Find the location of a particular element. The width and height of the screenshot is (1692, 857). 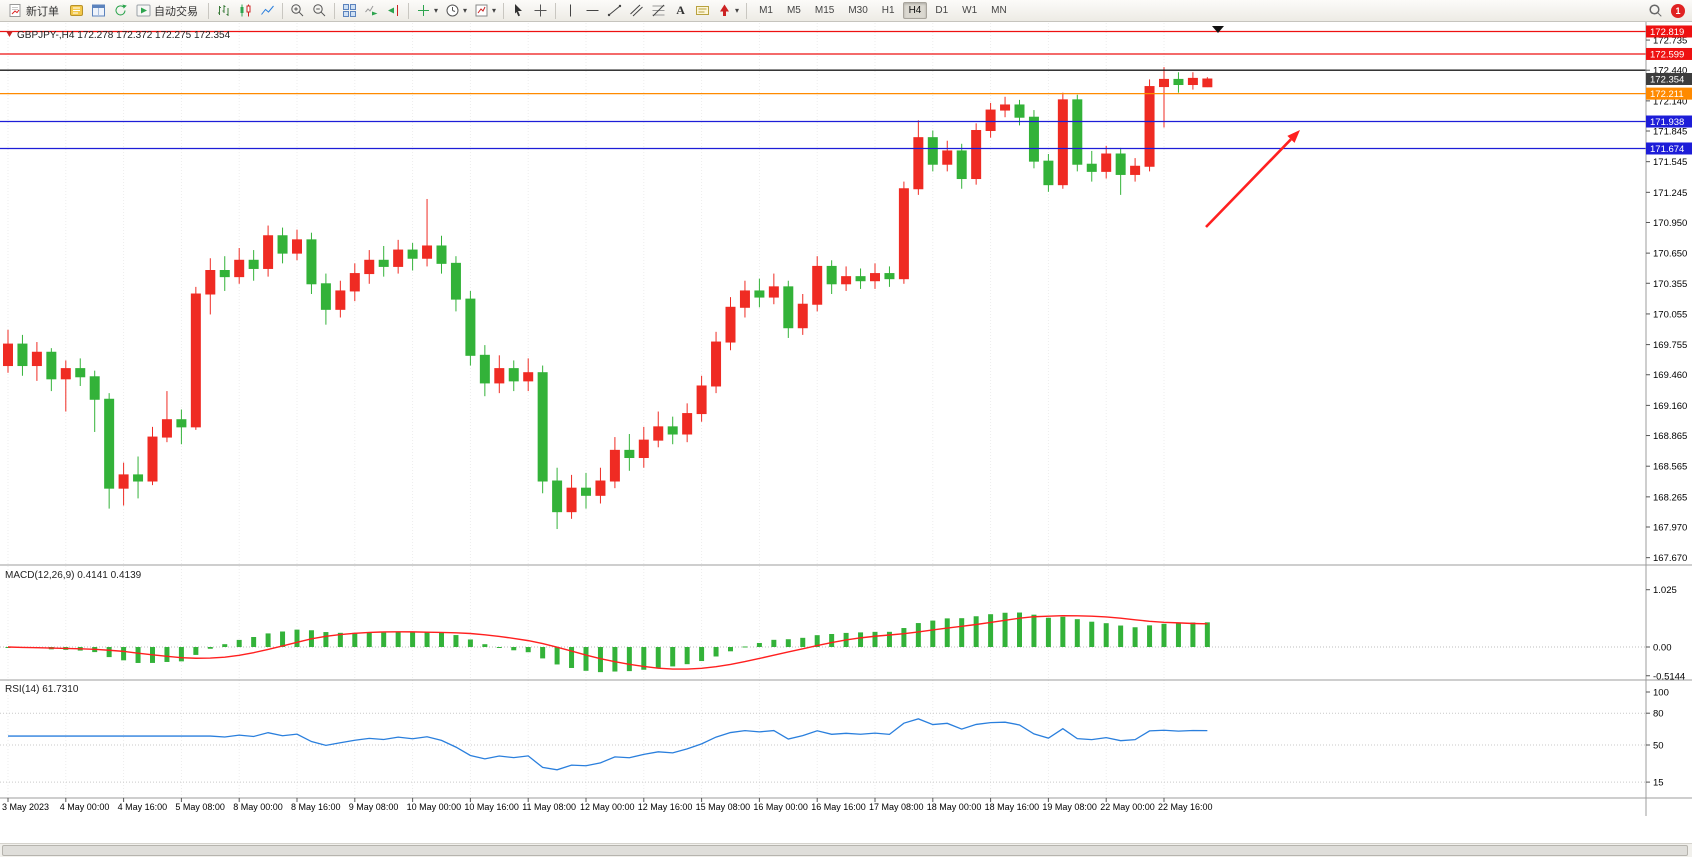

timeframe-button-m1: M1 is located at coordinates (766, 10).